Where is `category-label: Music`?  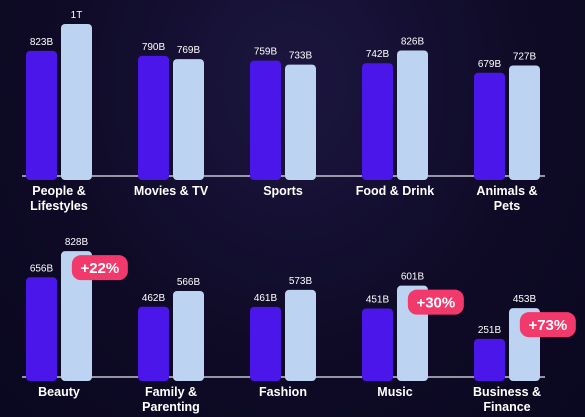
category-label: Music is located at coordinates (394, 392).